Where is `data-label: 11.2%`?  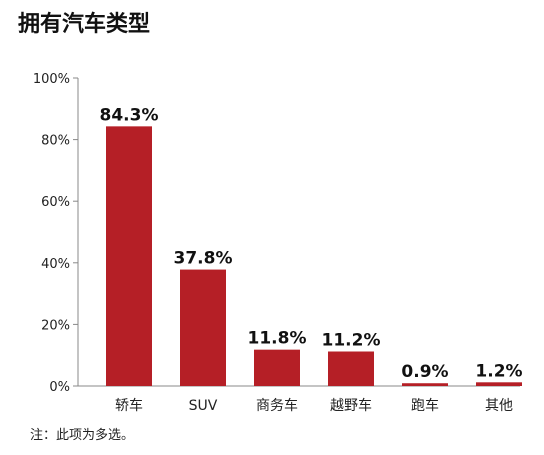 data-label: 11.2% is located at coordinates (351, 341).